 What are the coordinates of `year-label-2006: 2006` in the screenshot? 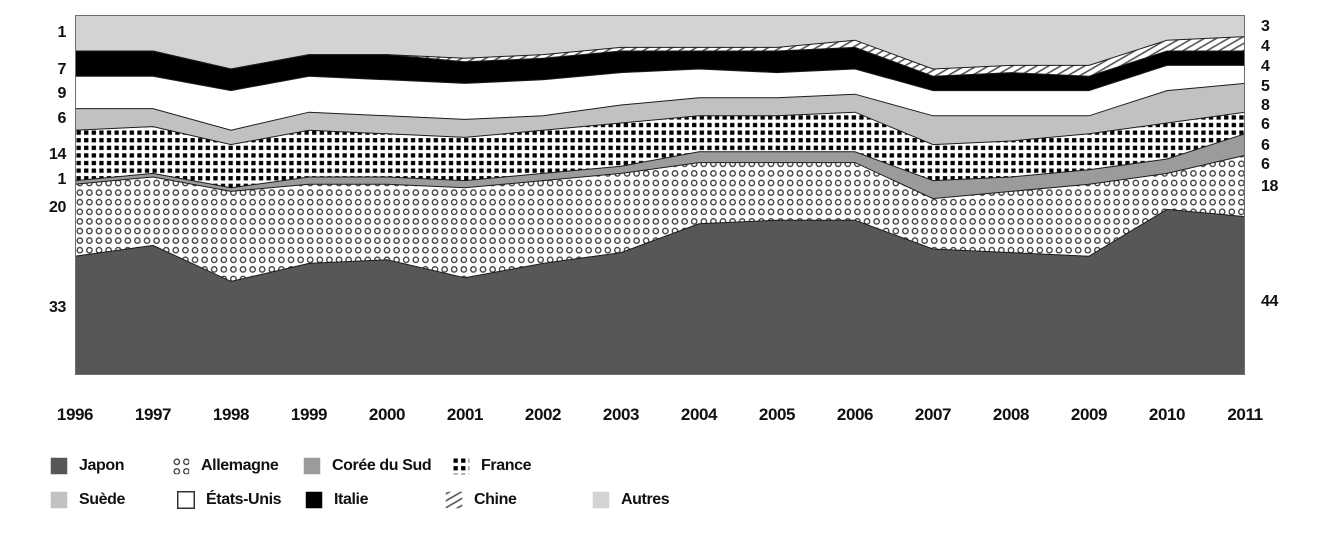 It's located at (855, 414).